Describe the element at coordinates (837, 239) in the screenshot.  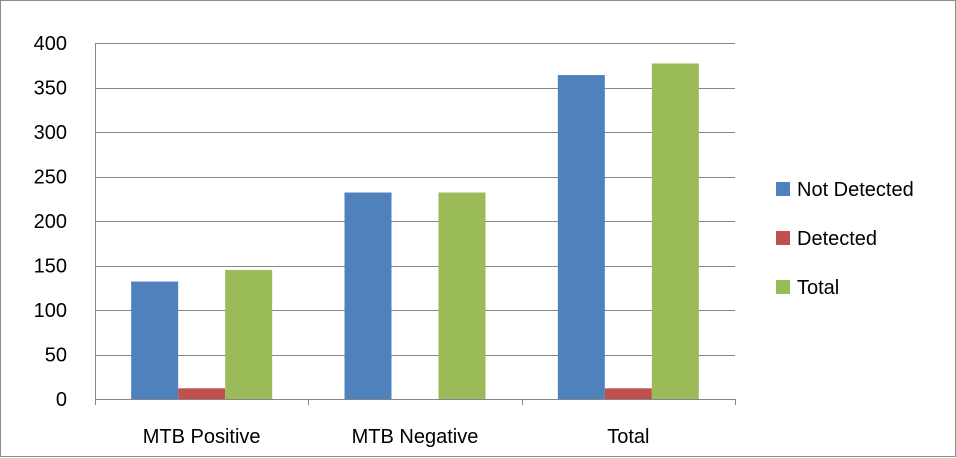
I see `legend-label: Detected` at that location.